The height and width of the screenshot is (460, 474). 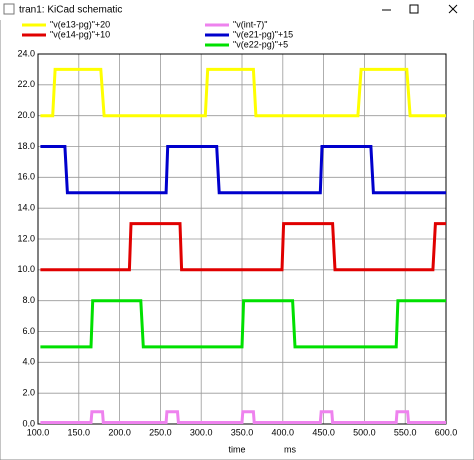 What do you see at coordinates (260, 44) in the screenshot?
I see `legend-label: "v(e22-pg)"+5` at bounding box center [260, 44].